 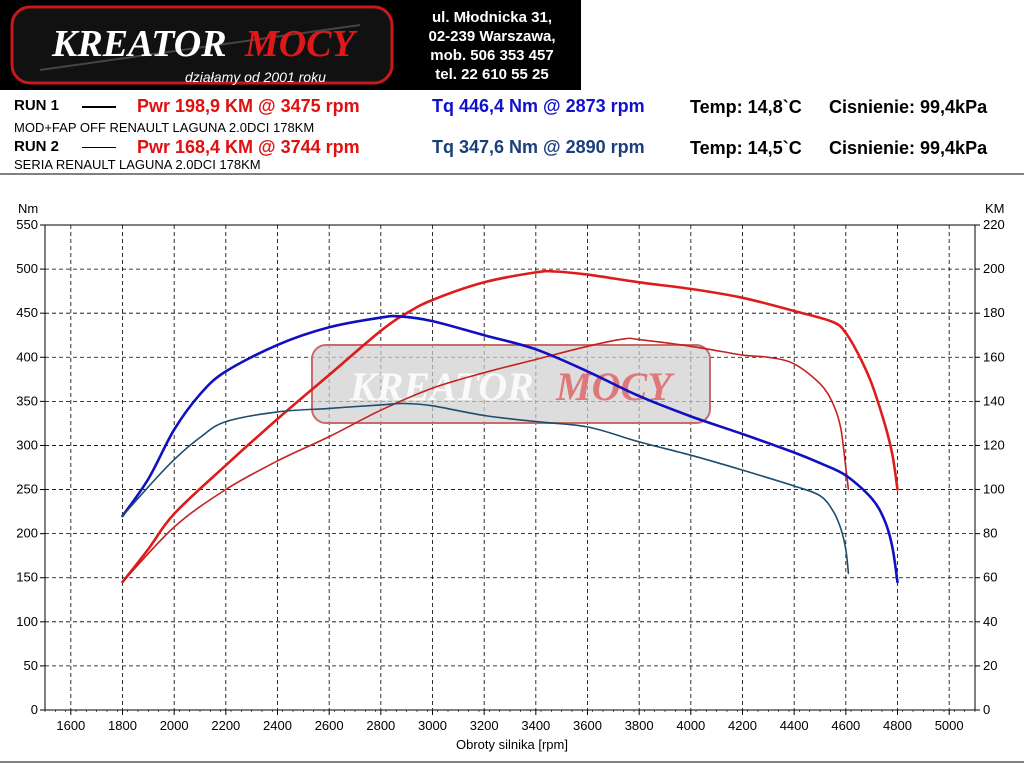 I want to click on y-right-tick-label: 0, so click(x=986, y=709).